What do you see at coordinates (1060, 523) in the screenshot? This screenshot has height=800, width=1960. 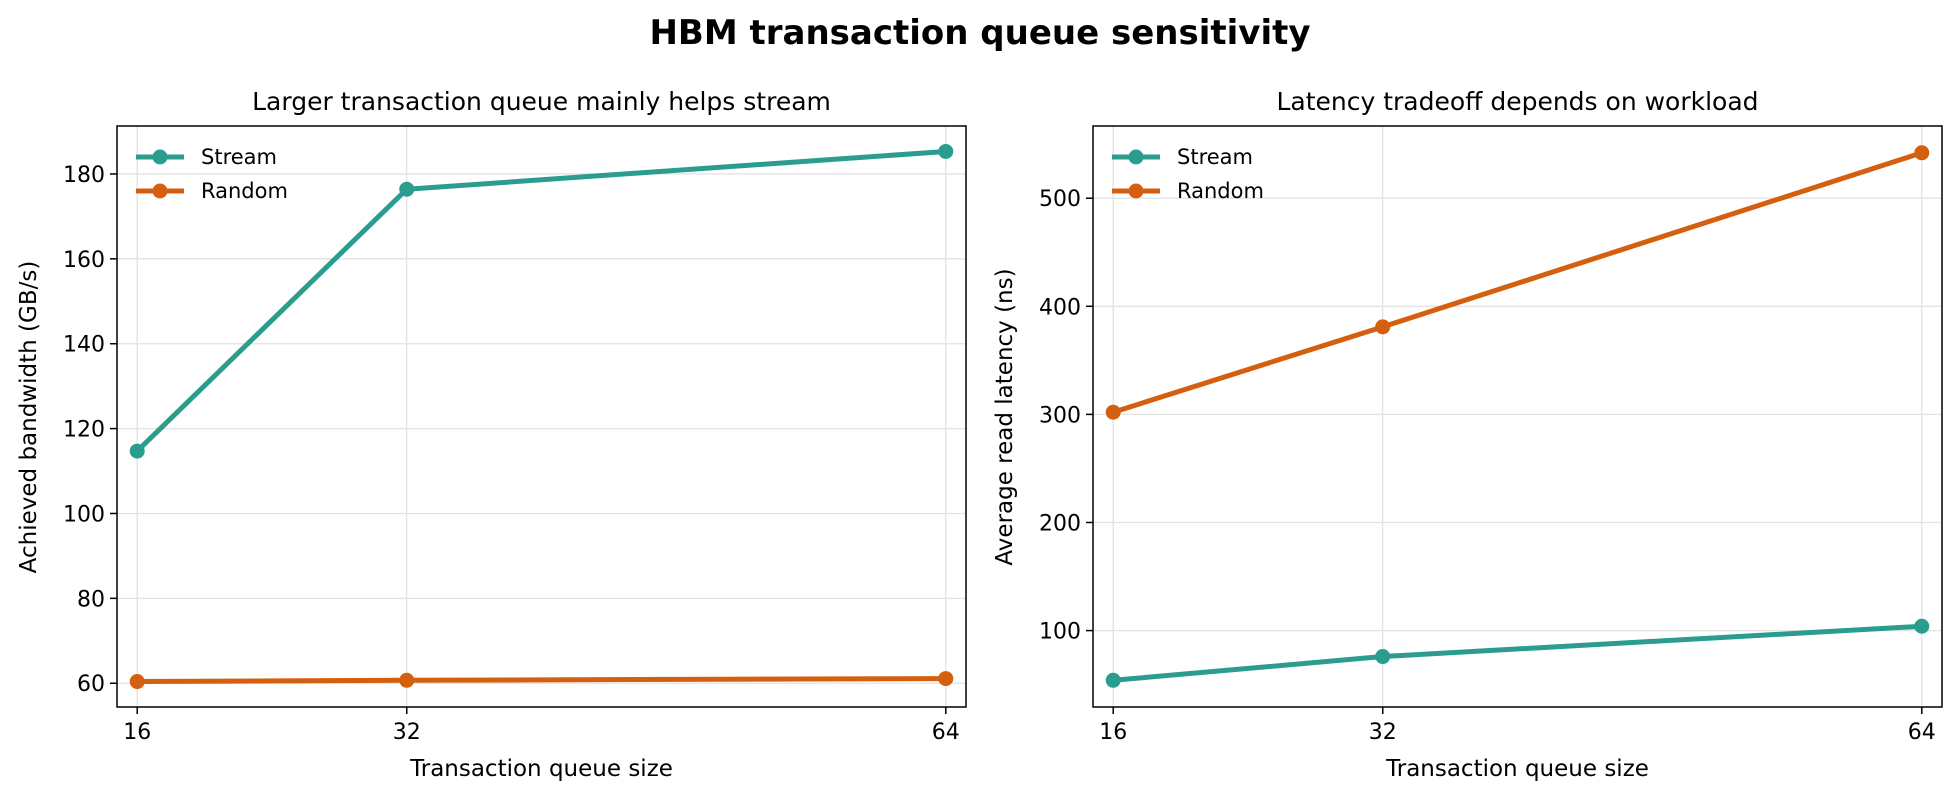 I see `y-tick-label: 200` at bounding box center [1060, 523].